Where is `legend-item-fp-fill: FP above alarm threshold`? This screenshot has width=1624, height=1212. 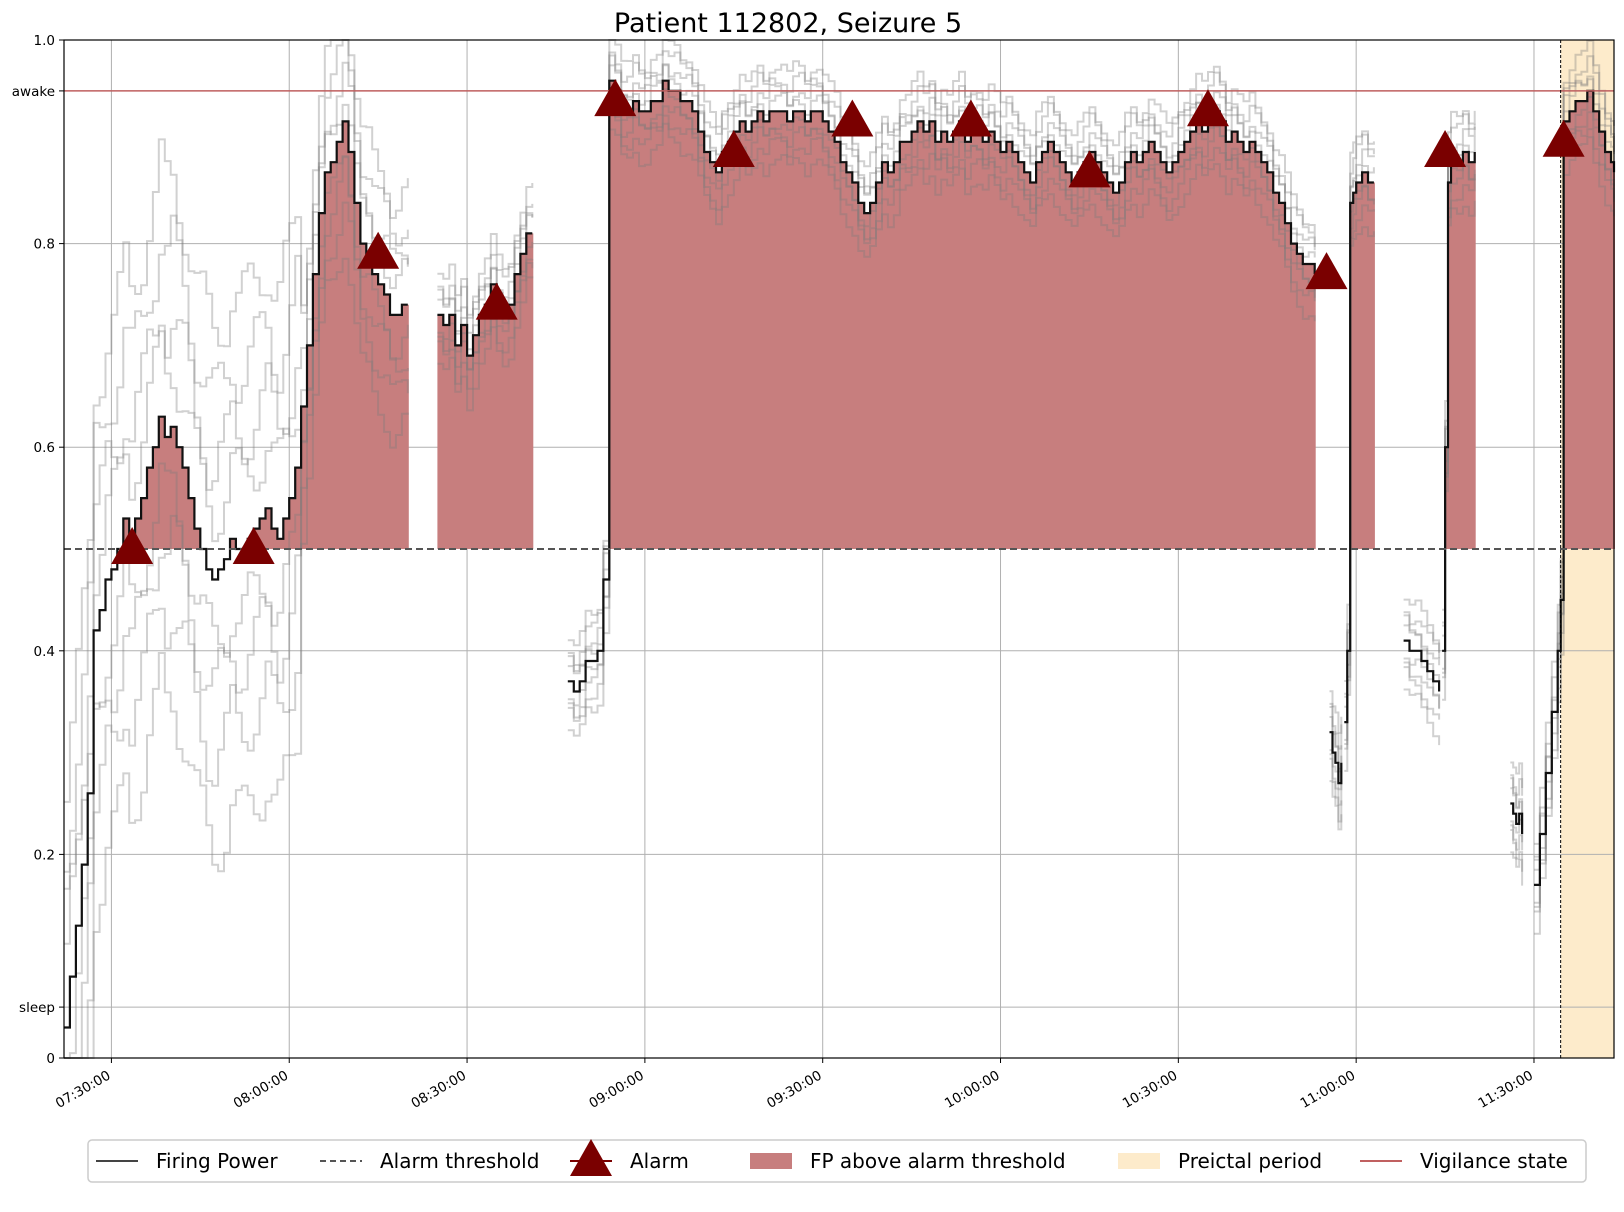 legend-item-fp-fill: FP above alarm threshold is located at coordinates (908, 1161).